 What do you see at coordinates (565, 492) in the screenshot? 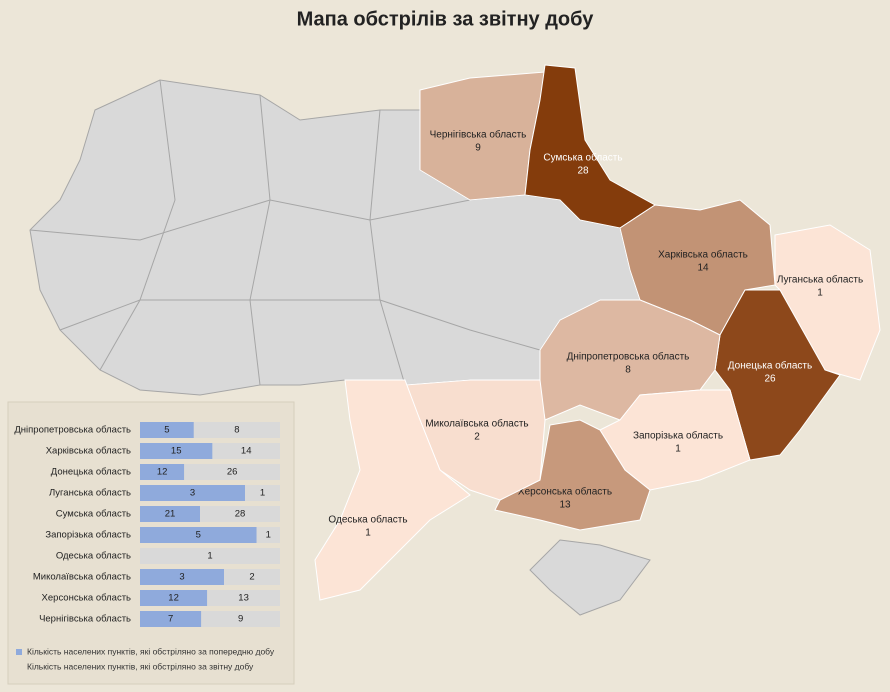
I see `region-name: Херсонська область` at bounding box center [565, 492].